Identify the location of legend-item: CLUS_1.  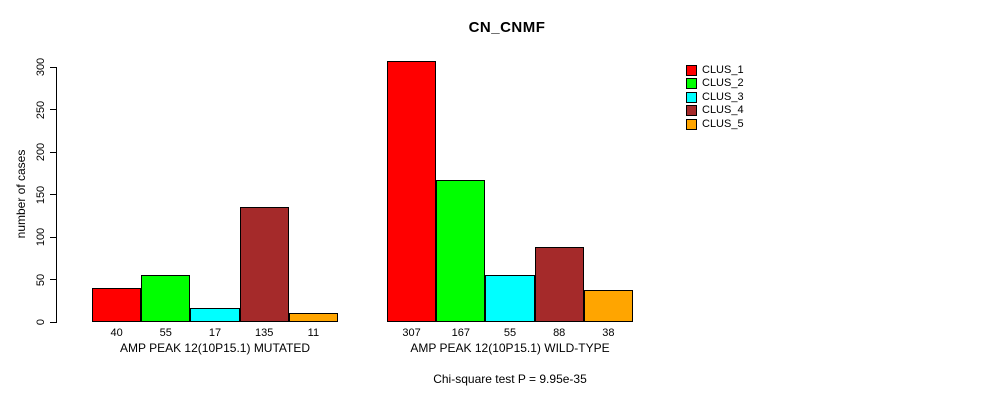
(715, 70).